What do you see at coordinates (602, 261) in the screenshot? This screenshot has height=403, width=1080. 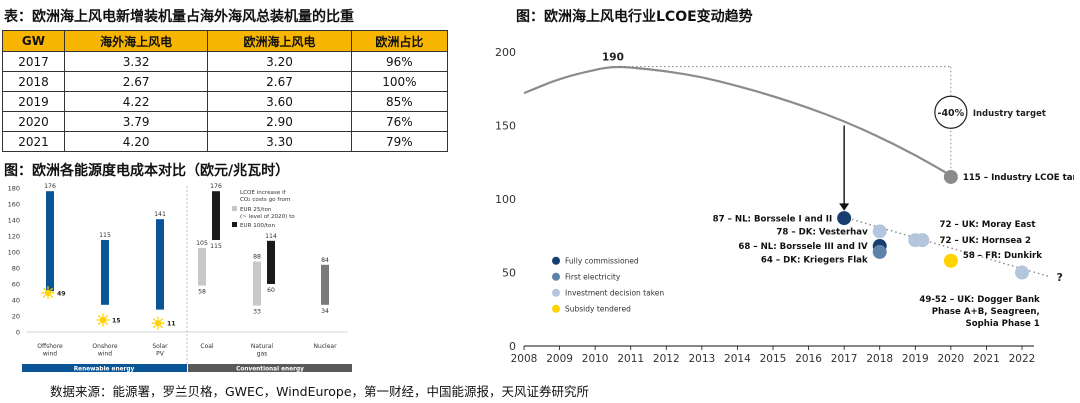 I see `legend-label: Fully commissioned` at bounding box center [602, 261].